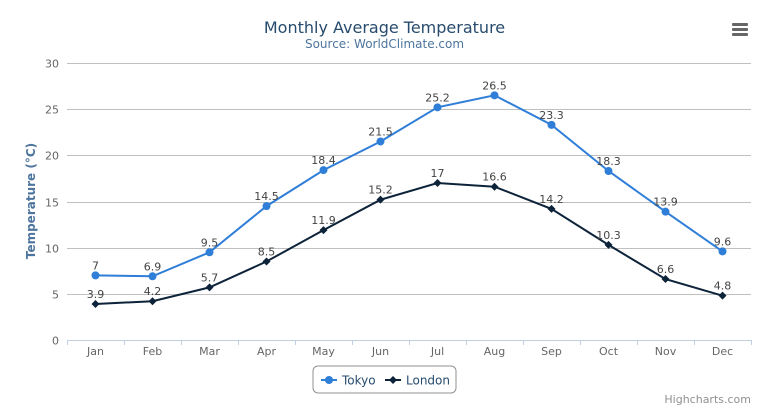 The height and width of the screenshot is (420, 769). What do you see at coordinates (95, 265) in the screenshot?
I see `data-label-tokyo: 7` at bounding box center [95, 265].